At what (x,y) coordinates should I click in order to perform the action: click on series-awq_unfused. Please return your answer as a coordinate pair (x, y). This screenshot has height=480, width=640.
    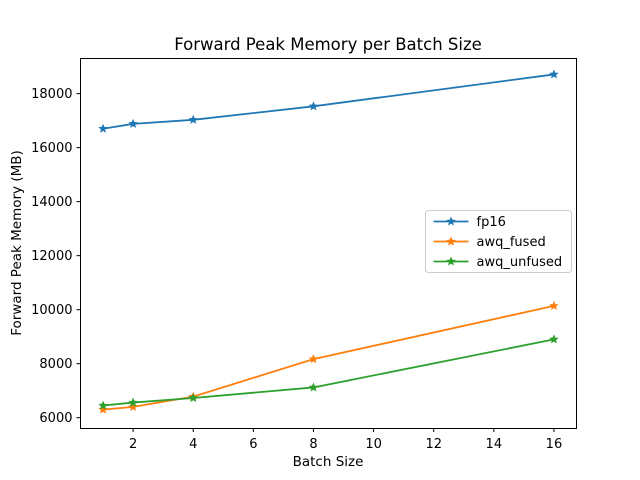
    Looking at the image, I should click on (328, 372).